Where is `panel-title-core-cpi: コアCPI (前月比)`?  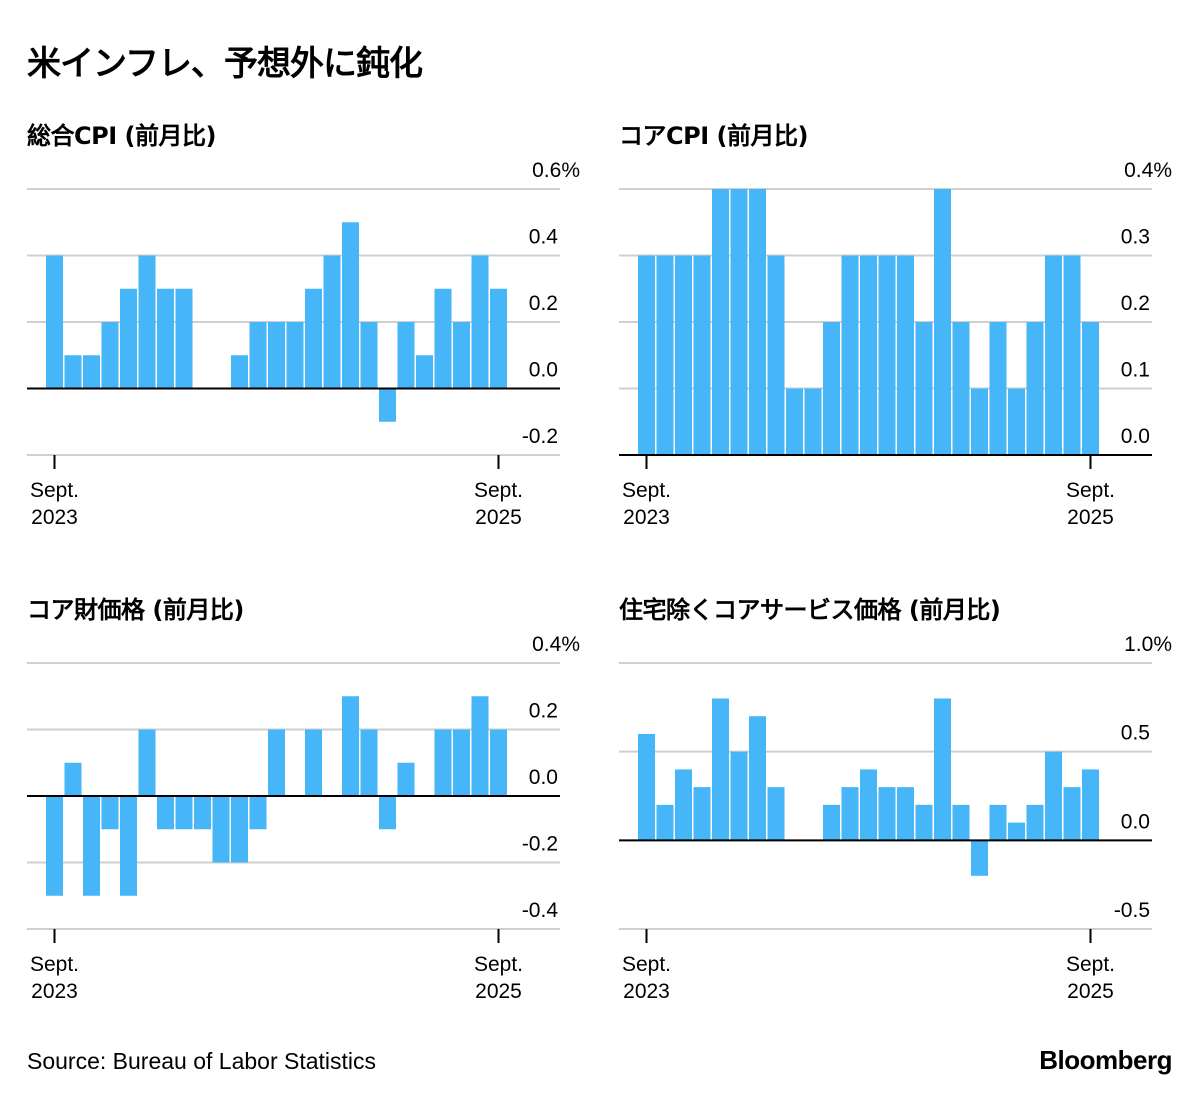 panel-title-core-cpi: コアCPI (前月比) is located at coordinates (713, 136).